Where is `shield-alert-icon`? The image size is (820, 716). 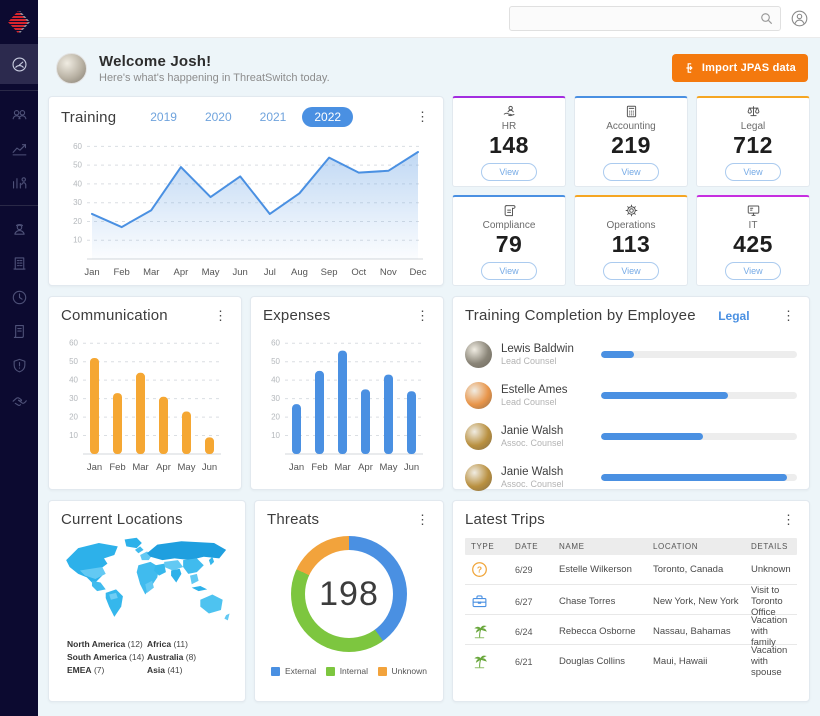
shield-alert-icon is located at coordinates (19, 365).